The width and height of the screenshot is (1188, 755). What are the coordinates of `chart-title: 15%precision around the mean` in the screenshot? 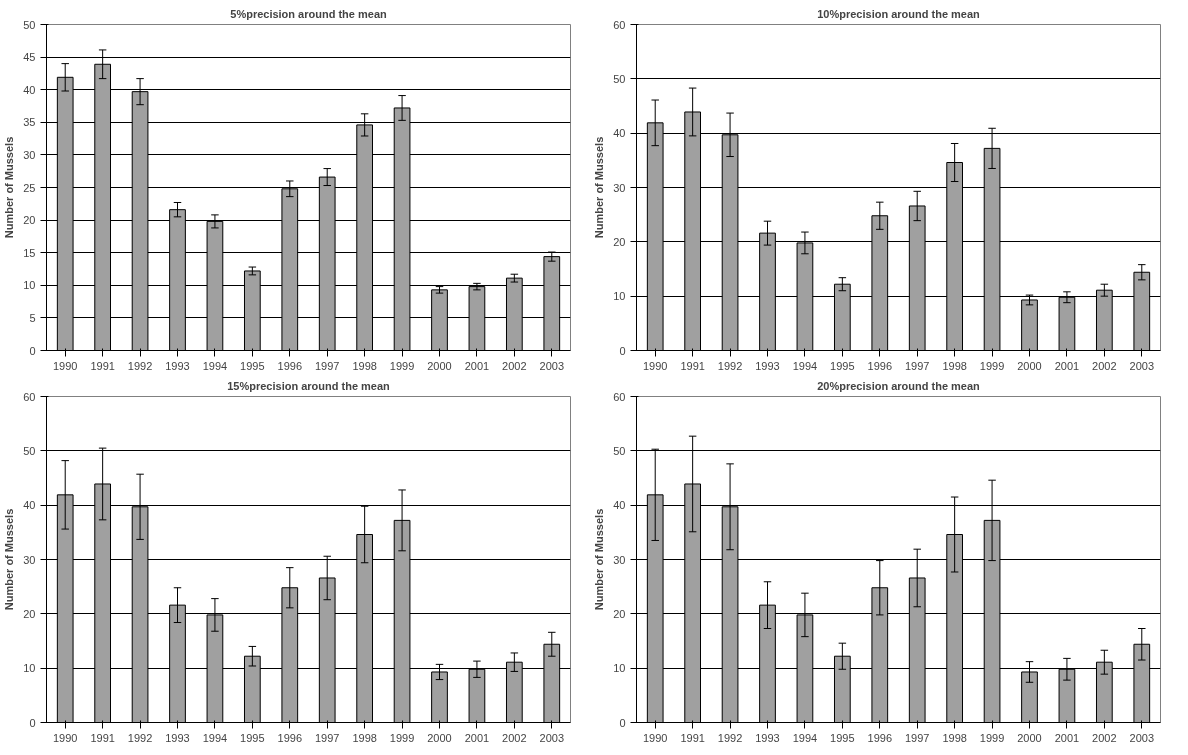 It's located at (309, 385).